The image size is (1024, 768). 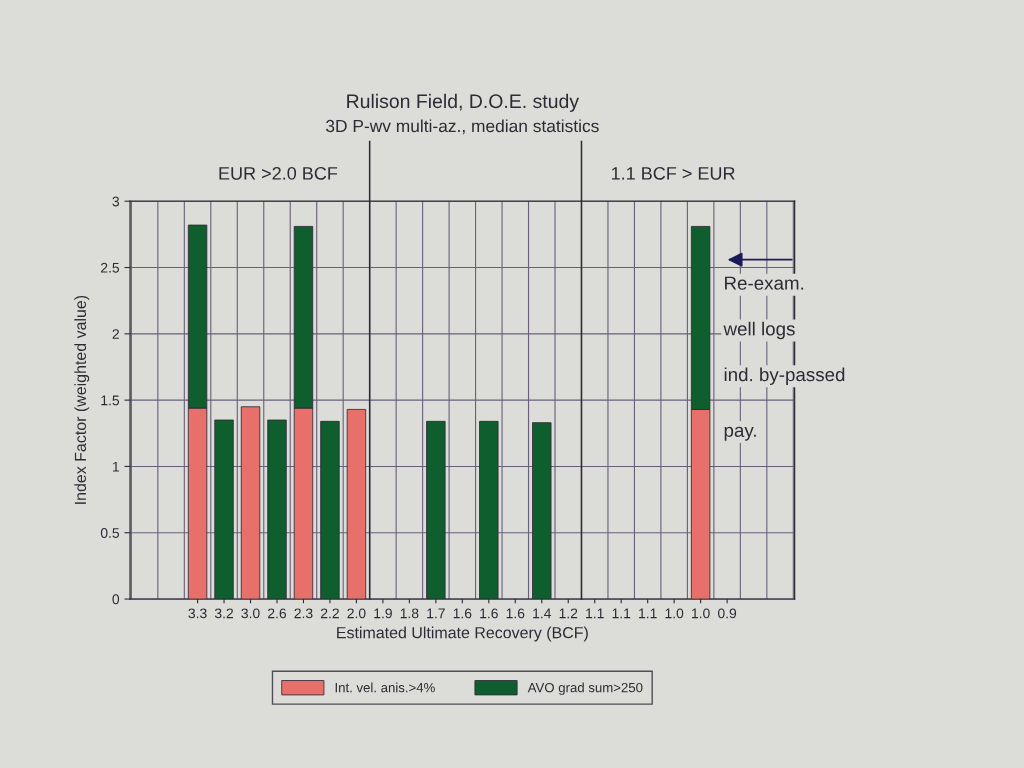 I want to click on x-axis-title: Estimated Ultimate Recovery (BCF), so click(x=462, y=634).